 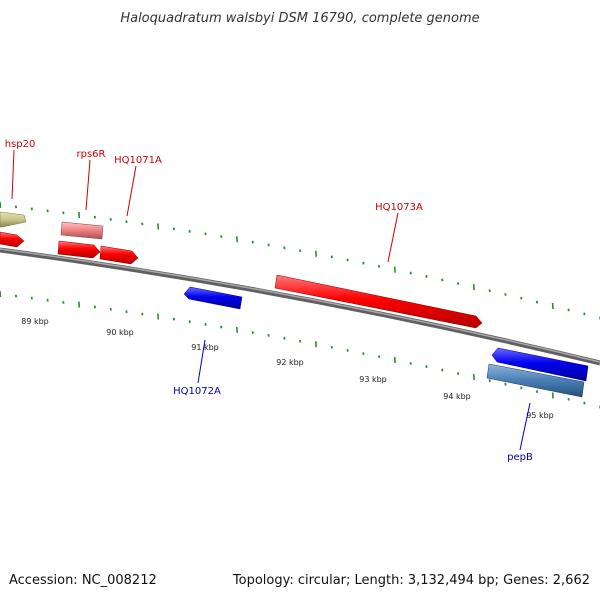 What do you see at coordinates (399, 207) in the screenshot?
I see `gene-label-HQ1073A: HQ1073A` at bounding box center [399, 207].